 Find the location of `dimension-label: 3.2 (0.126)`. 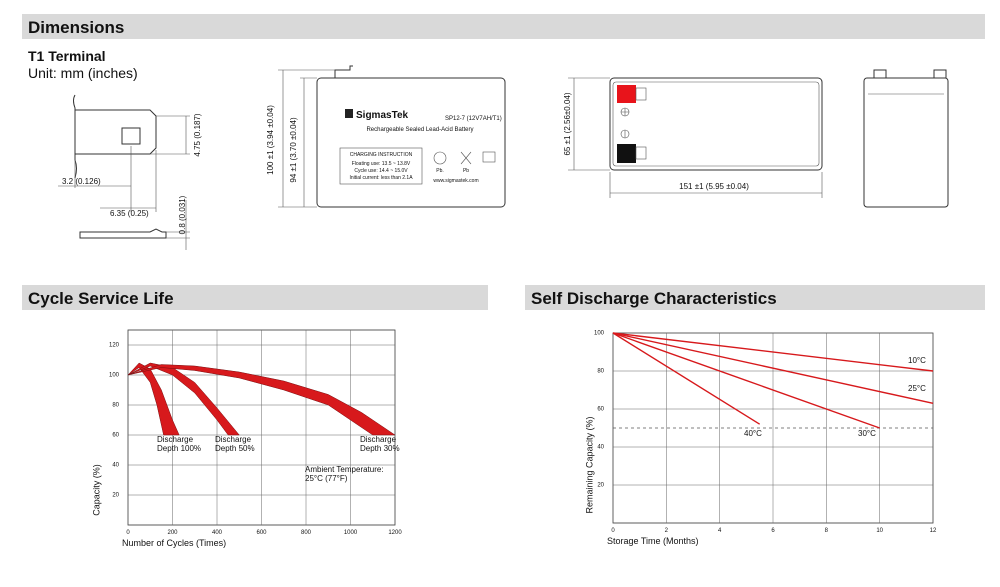

dimension-label: 3.2 (0.126) is located at coordinates (81, 181).